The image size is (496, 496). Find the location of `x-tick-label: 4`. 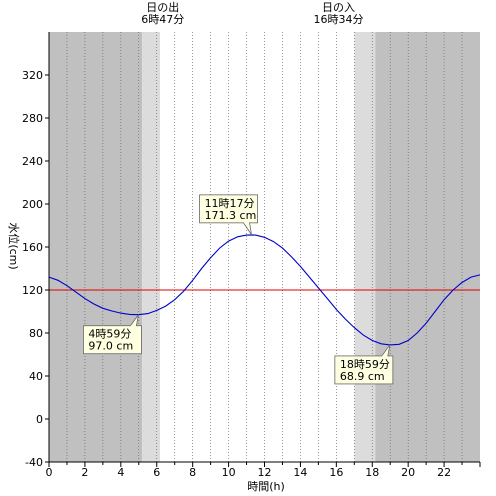

x-tick-label: 4 is located at coordinates (120, 472).